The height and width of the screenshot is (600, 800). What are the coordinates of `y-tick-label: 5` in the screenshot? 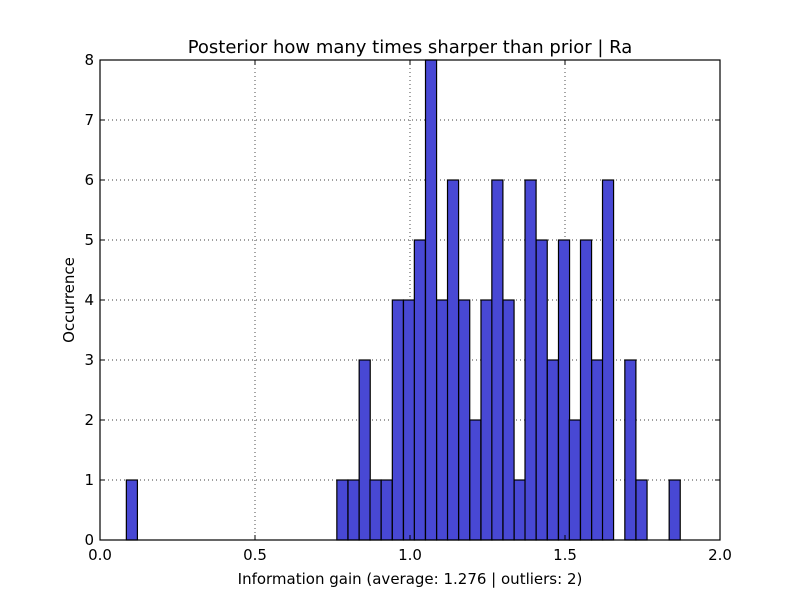 It's located at (89, 240).